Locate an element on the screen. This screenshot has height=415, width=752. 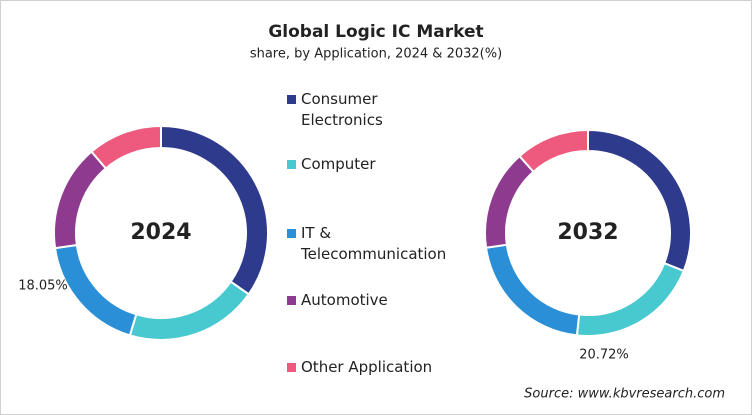
legend-label: IT & Telecommunication is located at coordinates (374, 243).